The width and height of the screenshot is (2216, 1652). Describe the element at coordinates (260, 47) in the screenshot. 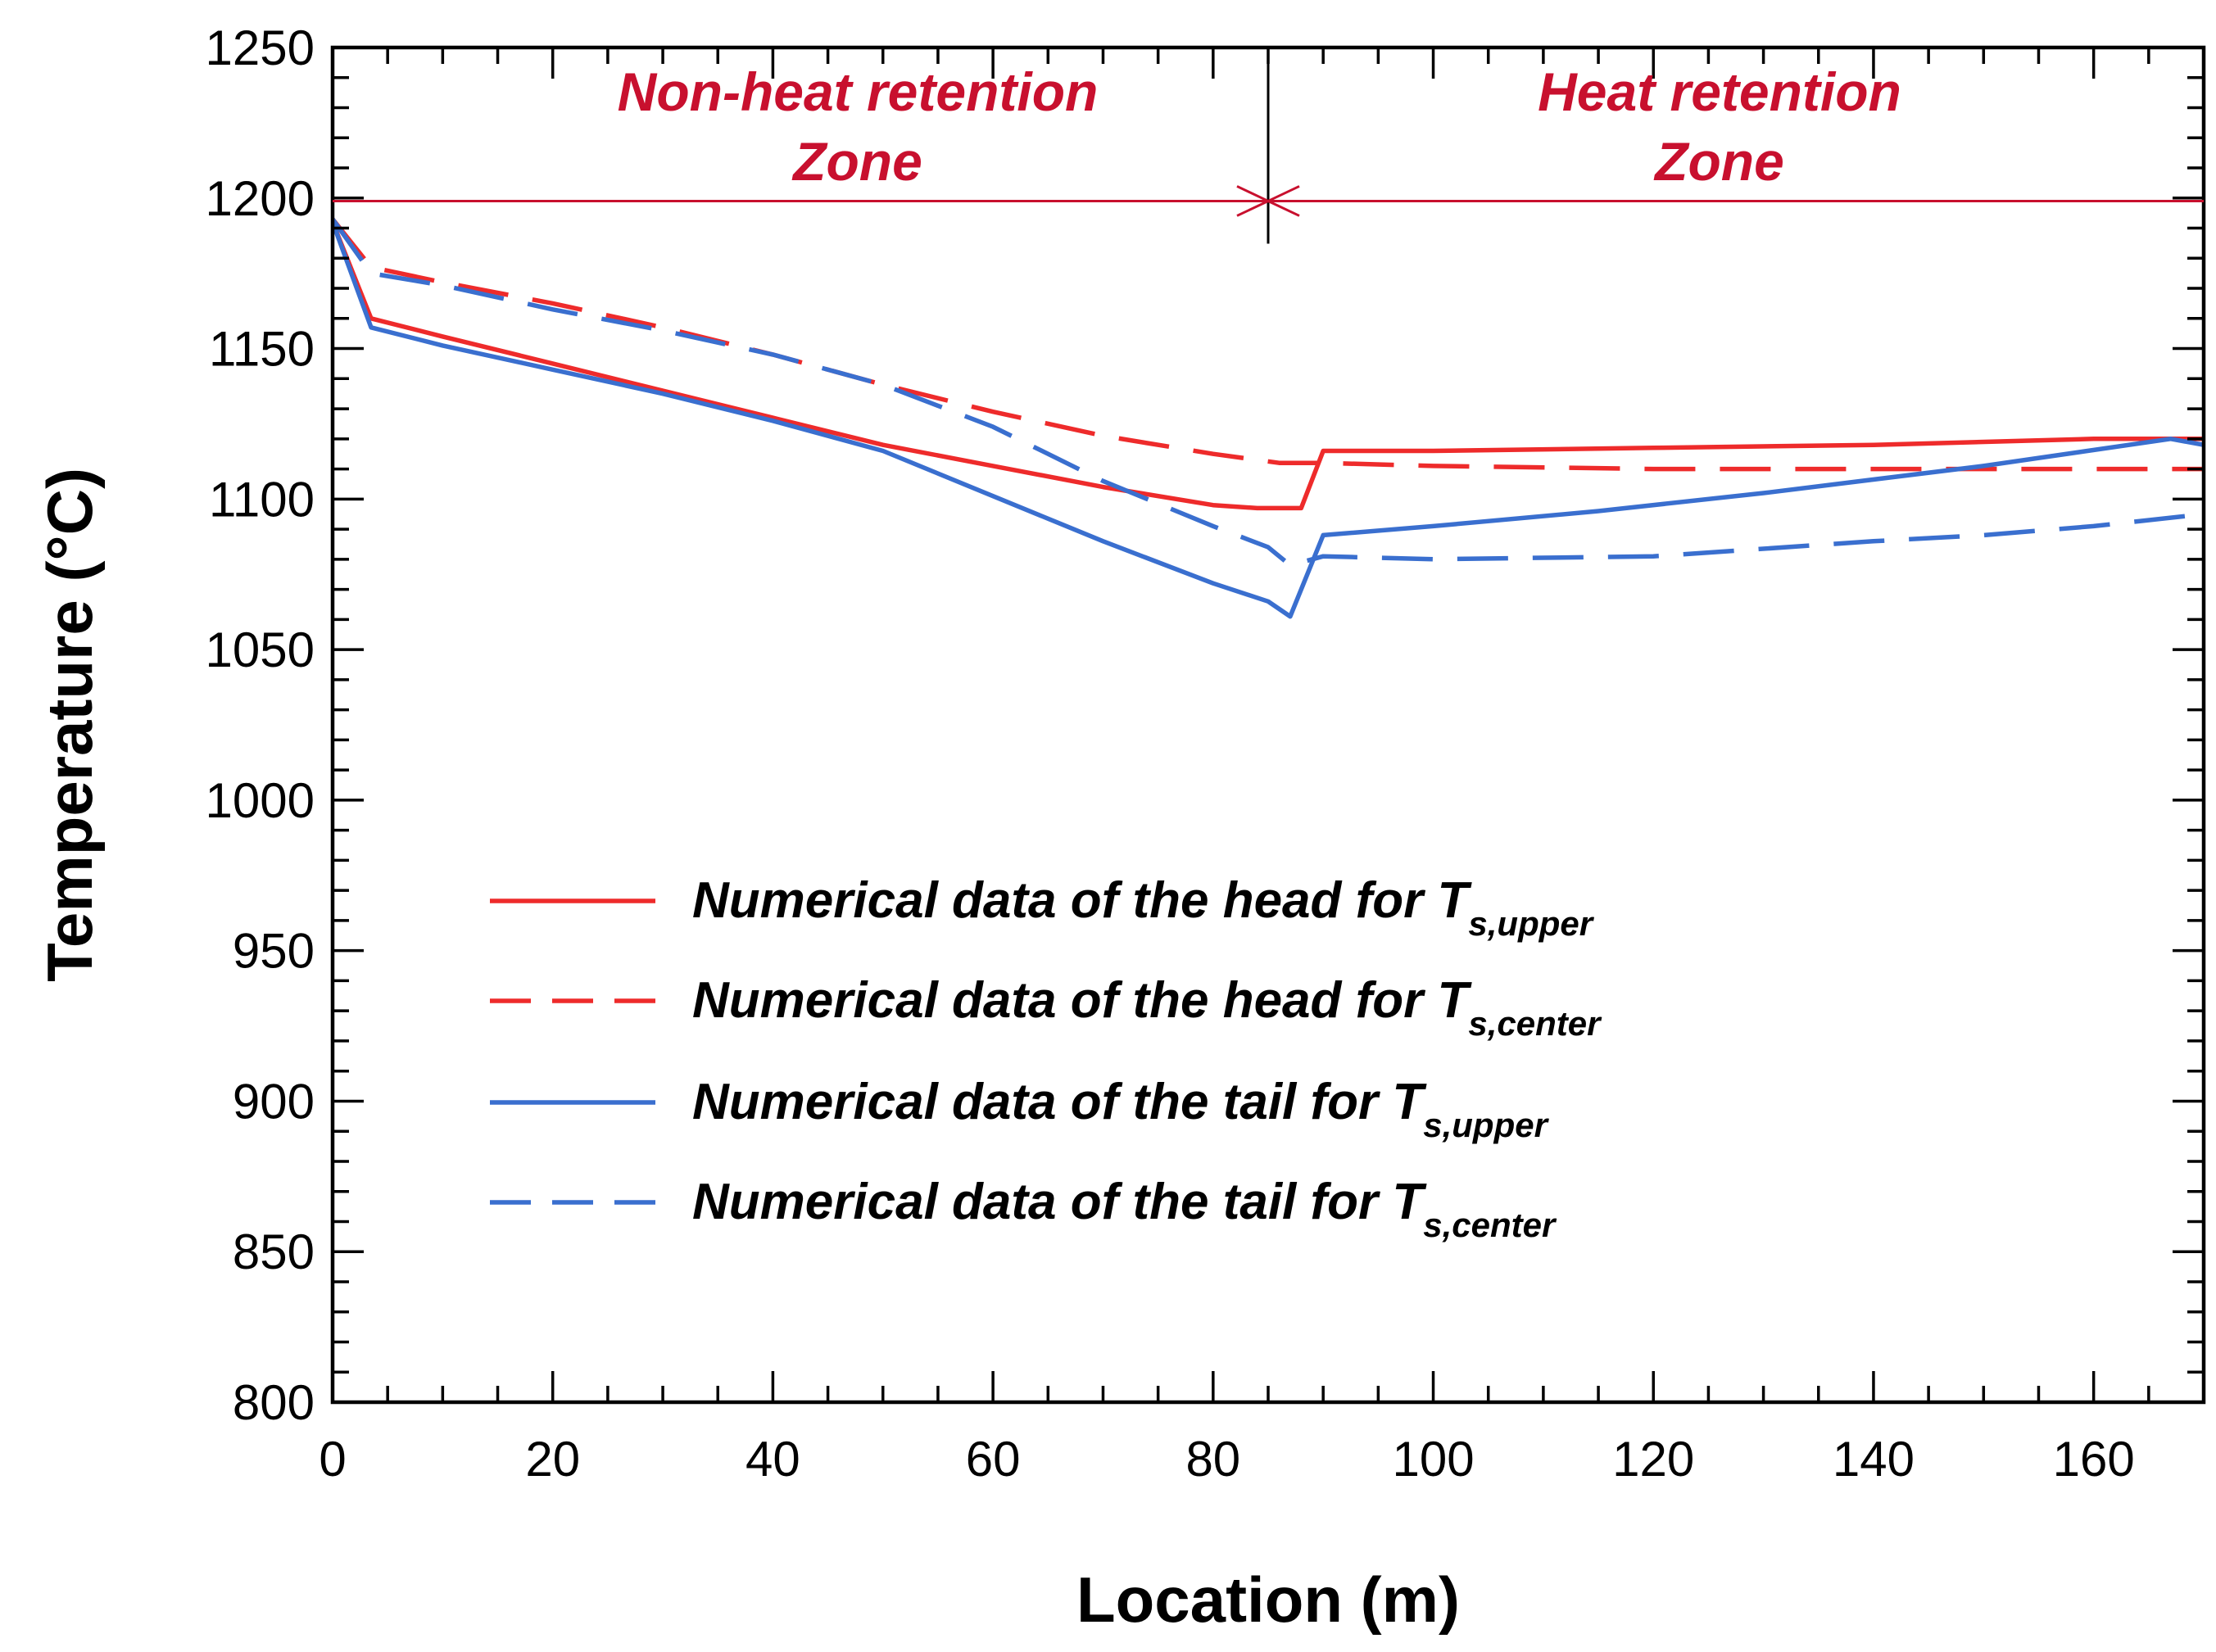

I see `y-tick-label: 1250` at that location.